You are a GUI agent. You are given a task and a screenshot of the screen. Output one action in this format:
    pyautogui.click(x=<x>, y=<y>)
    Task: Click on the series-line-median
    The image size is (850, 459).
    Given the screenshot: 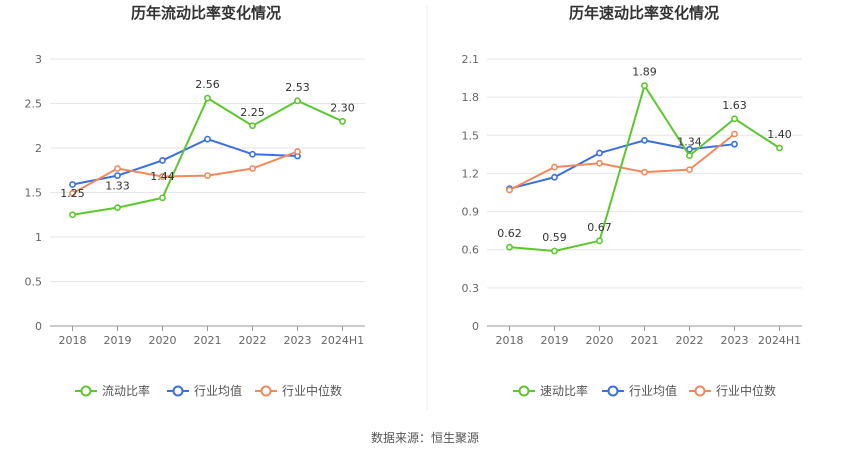 What is the action you would take?
    pyautogui.click(x=185, y=172)
    